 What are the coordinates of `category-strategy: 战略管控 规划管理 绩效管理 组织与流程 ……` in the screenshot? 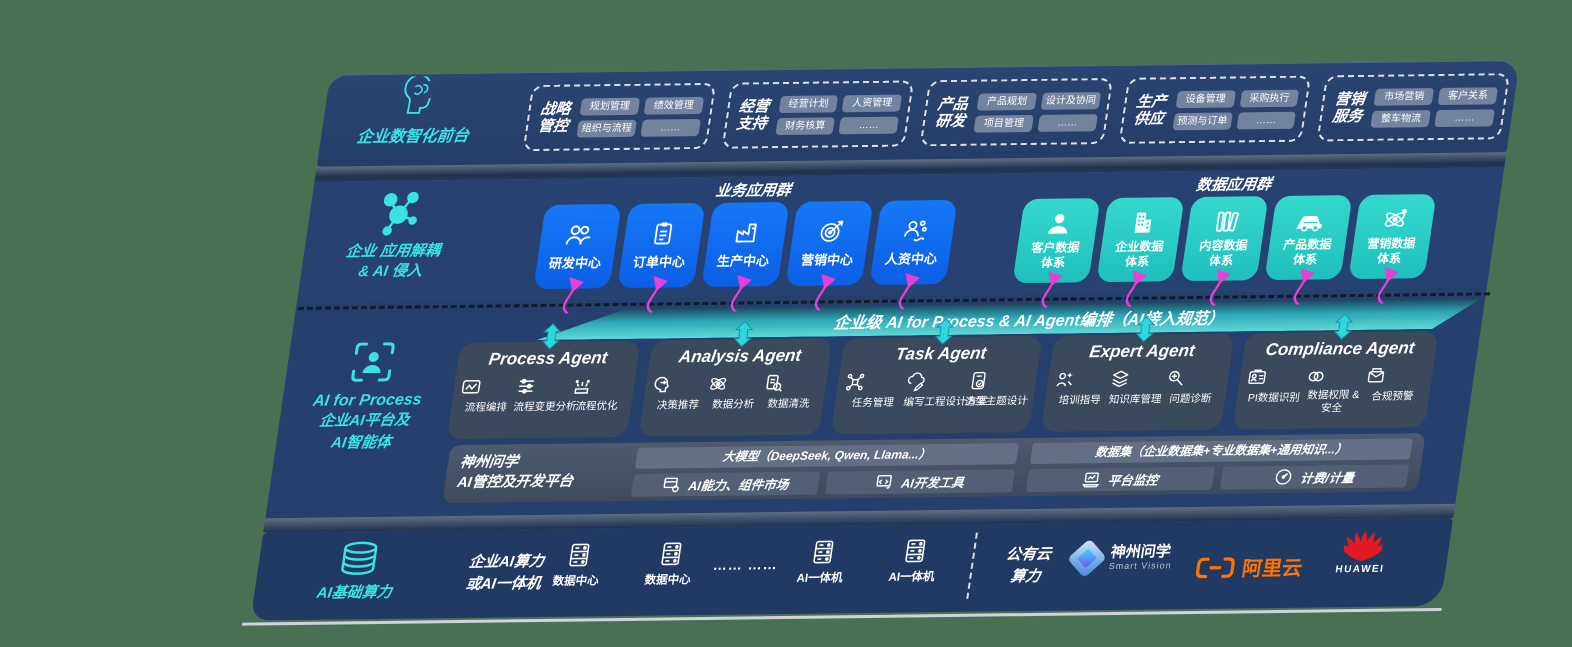 It's located at (619, 117).